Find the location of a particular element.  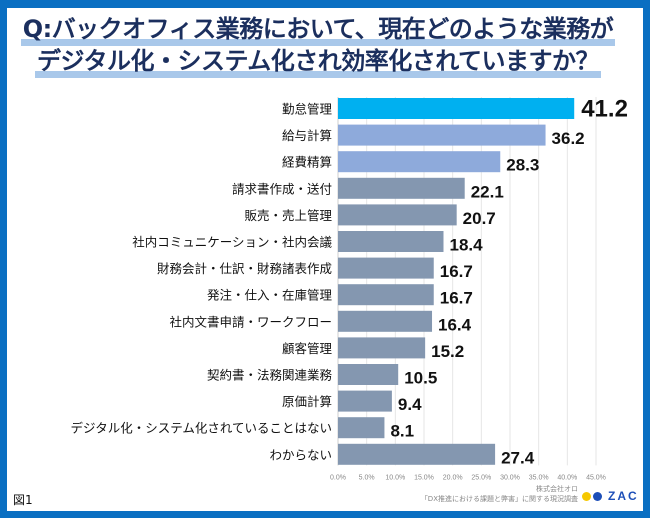

source-company: 株式会社オロ is located at coordinates (557, 489).